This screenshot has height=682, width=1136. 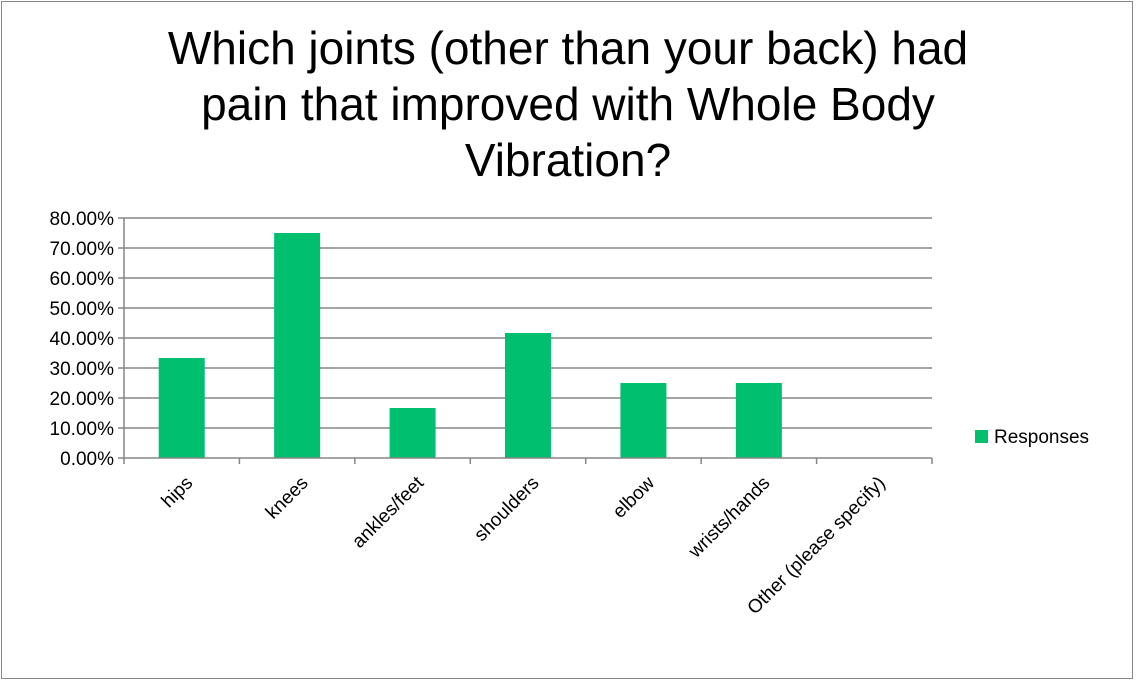 I want to click on bar-shoulders, so click(x=528, y=395).